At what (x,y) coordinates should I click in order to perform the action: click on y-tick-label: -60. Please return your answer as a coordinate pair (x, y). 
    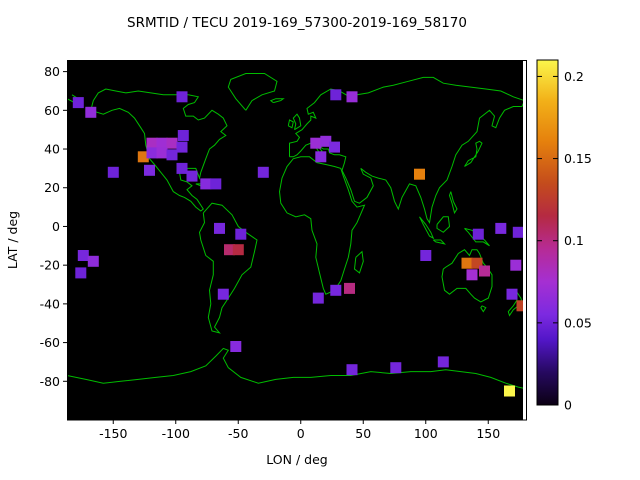
    Looking at the image, I should click on (50, 342).